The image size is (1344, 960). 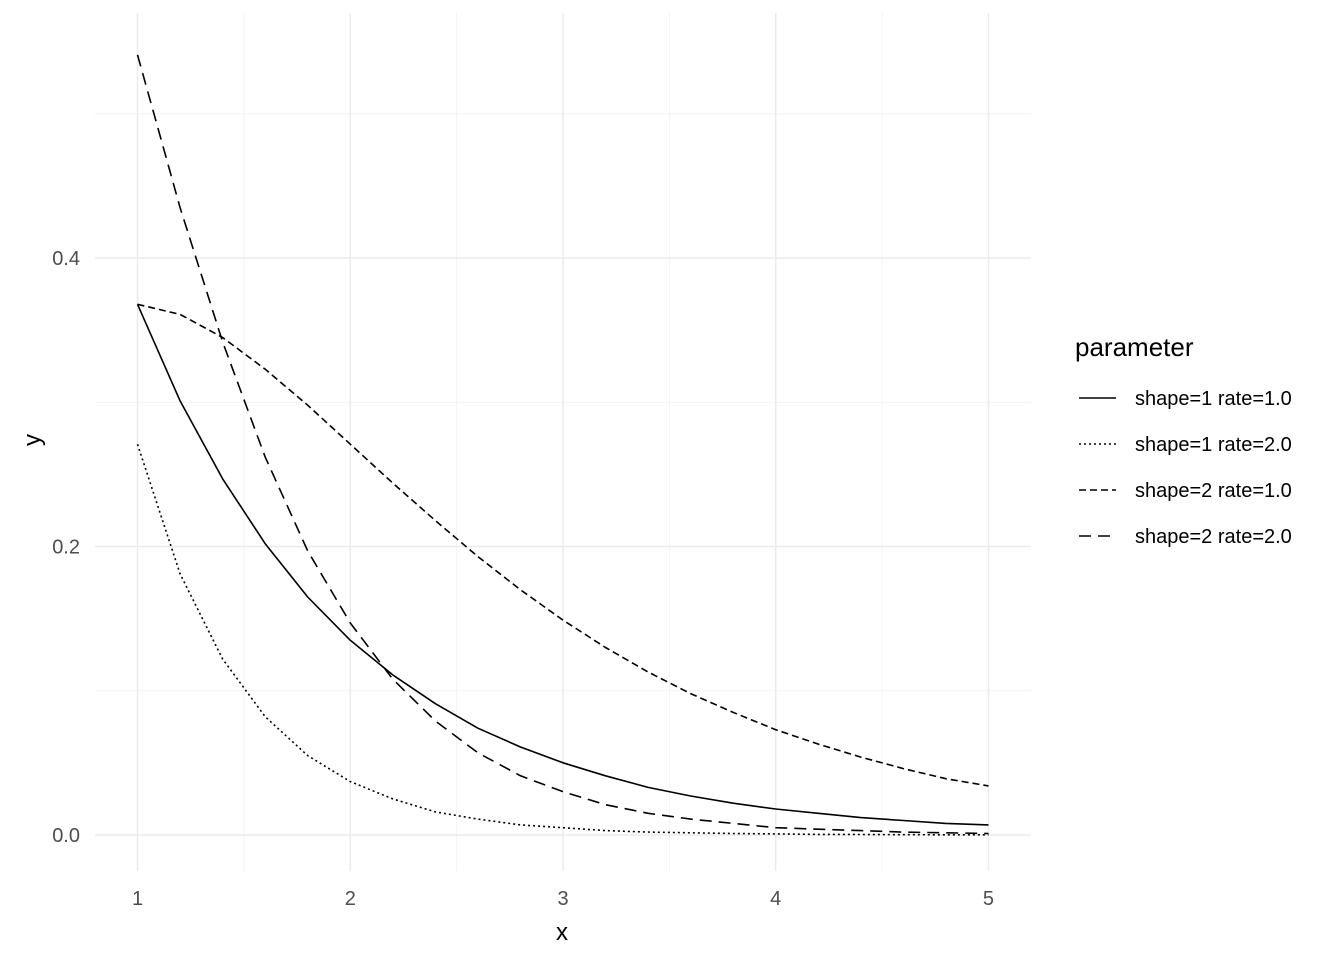 What do you see at coordinates (1213, 399) in the screenshot?
I see `legend-label-1: shape=1 rate=1.0` at bounding box center [1213, 399].